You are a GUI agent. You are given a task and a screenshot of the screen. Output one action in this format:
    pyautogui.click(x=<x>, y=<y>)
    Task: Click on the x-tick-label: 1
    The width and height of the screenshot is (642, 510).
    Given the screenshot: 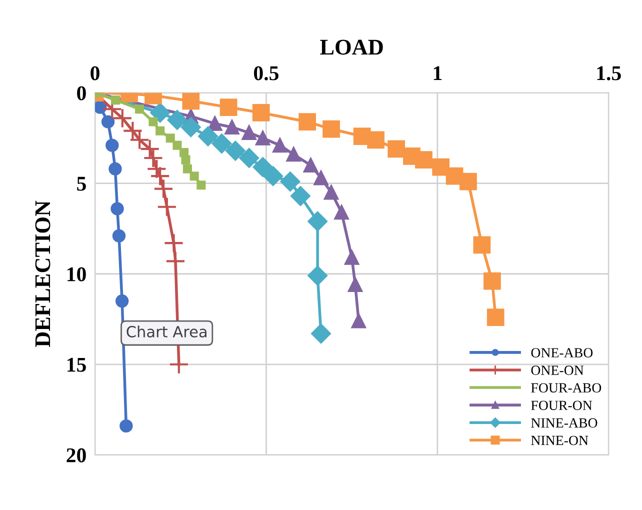 What is the action you would take?
    pyautogui.click(x=438, y=73)
    